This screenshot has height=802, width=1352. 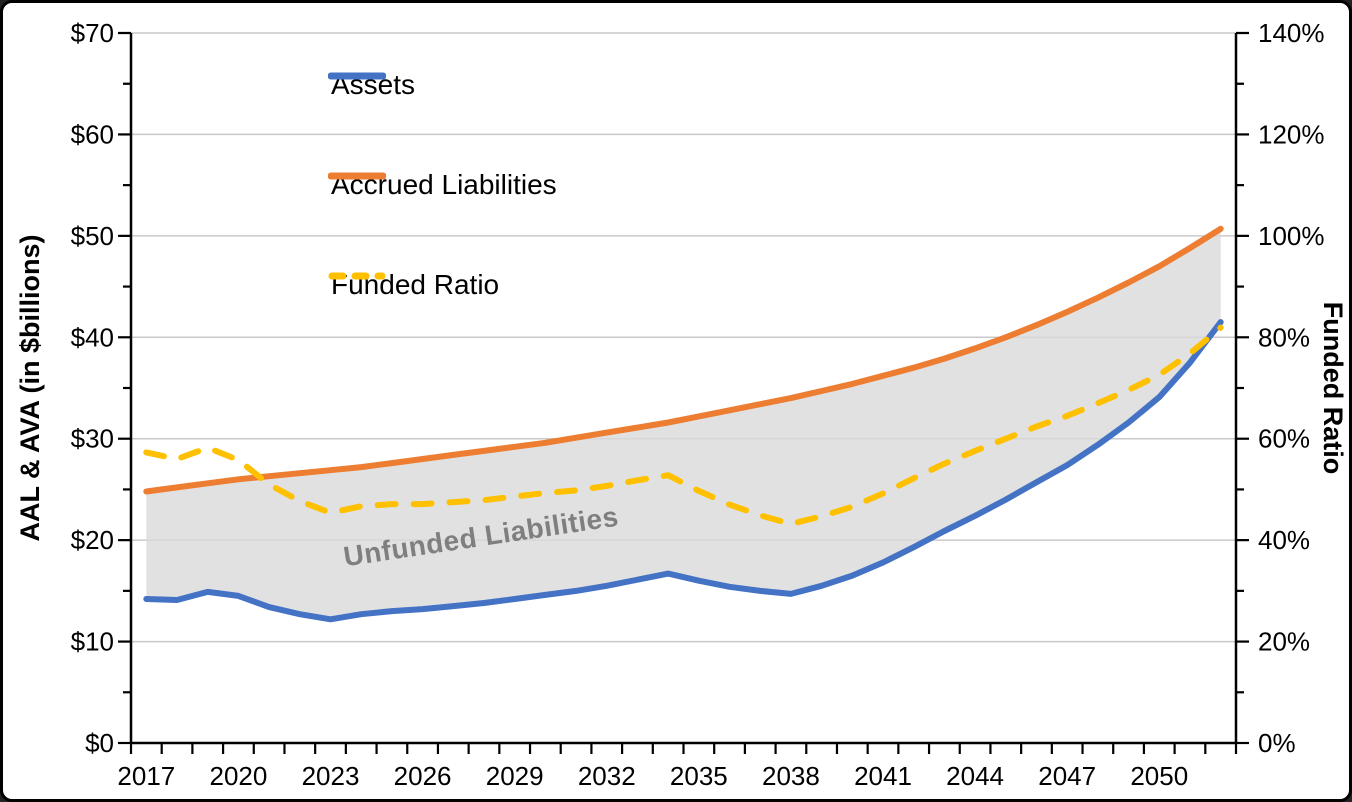 I want to click on liabilities-line-swatch-icon, so click(x=357, y=176).